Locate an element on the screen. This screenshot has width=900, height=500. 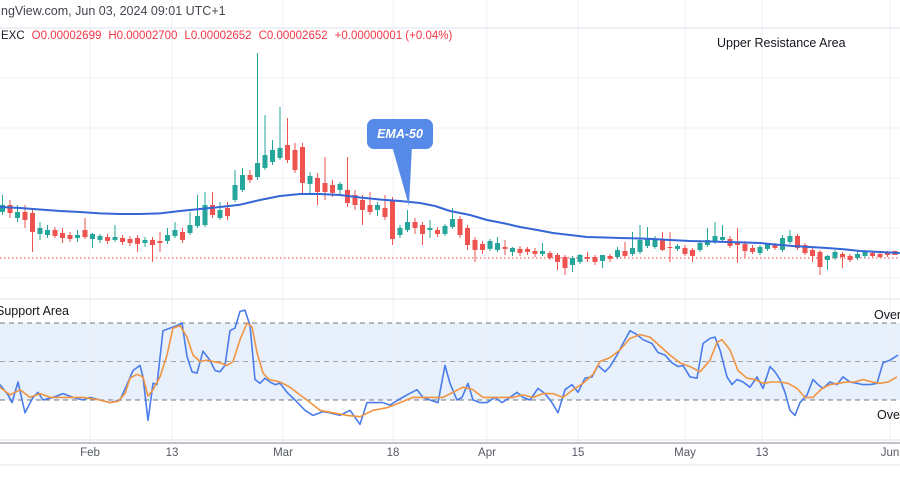
legend-low: L0.00002652 is located at coordinates (218, 36).